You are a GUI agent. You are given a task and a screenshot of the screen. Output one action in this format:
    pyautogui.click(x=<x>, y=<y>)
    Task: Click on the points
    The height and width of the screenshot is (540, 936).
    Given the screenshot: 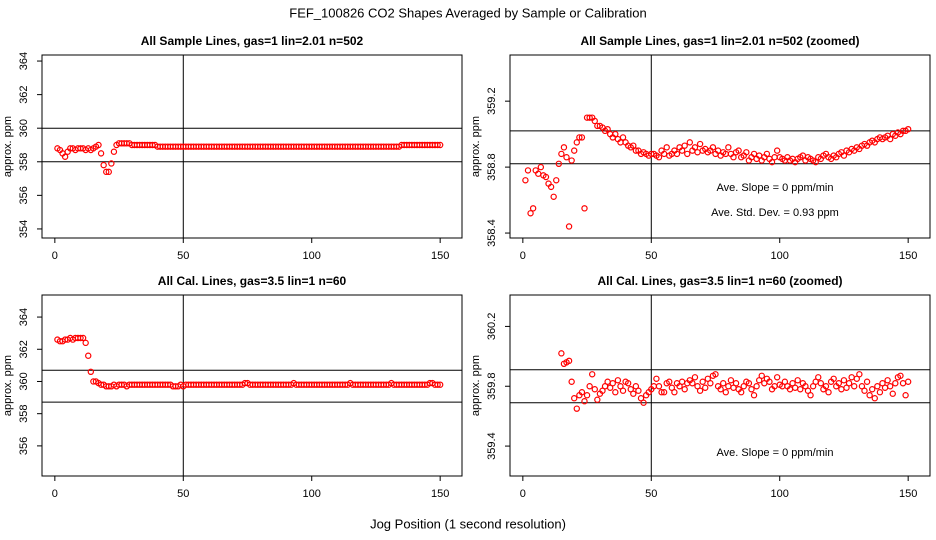 What is the action you would take?
    pyautogui.click(x=249, y=158)
    